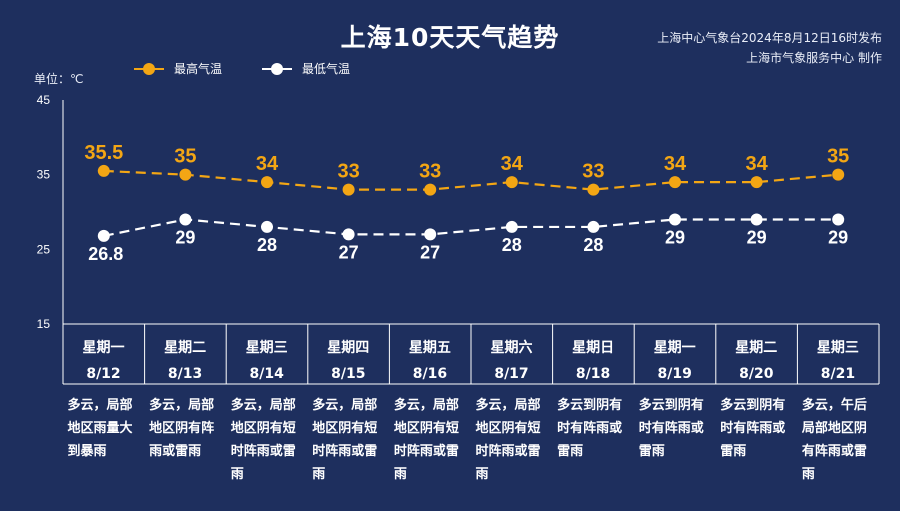 The height and width of the screenshot is (511, 900). I want to click on source-info: 上海中心气象台2024年8月12日16时发布 上海市气象服务中心 制作, so click(769, 48).